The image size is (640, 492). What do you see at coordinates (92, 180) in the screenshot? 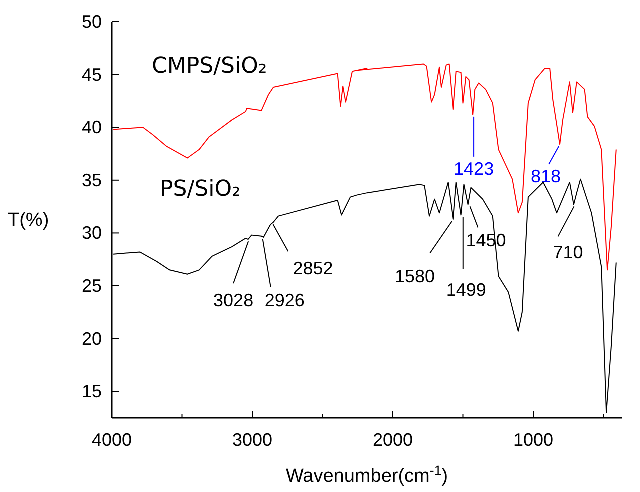
I see `y-tick-label: 35` at bounding box center [92, 180].